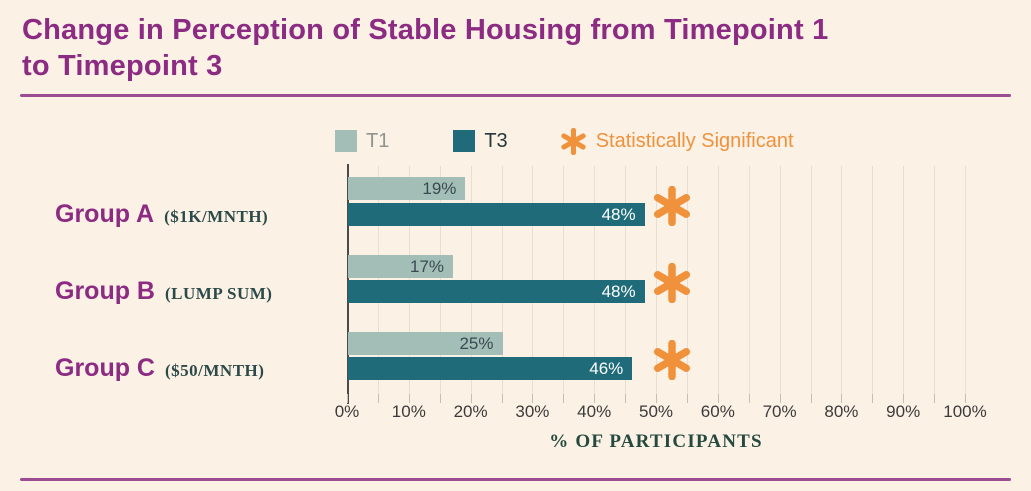 The image size is (1031, 491). Describe the element at coordinates (694, 140) in the screenshot. I see `legend-label-significant: Statistically Significant` at that location.